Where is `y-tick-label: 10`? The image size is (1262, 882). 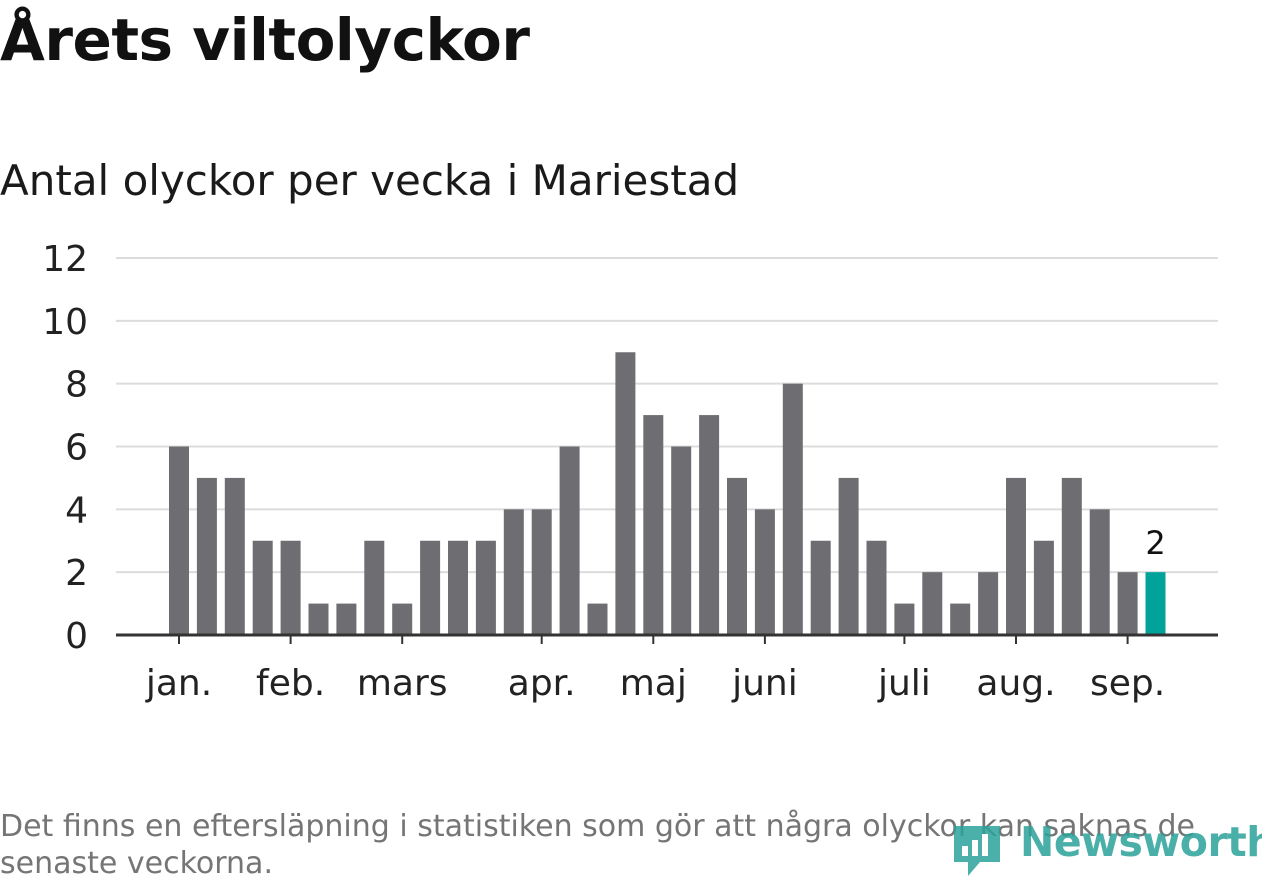 y-tick-label: 10 is located at coordinates (65, 322).